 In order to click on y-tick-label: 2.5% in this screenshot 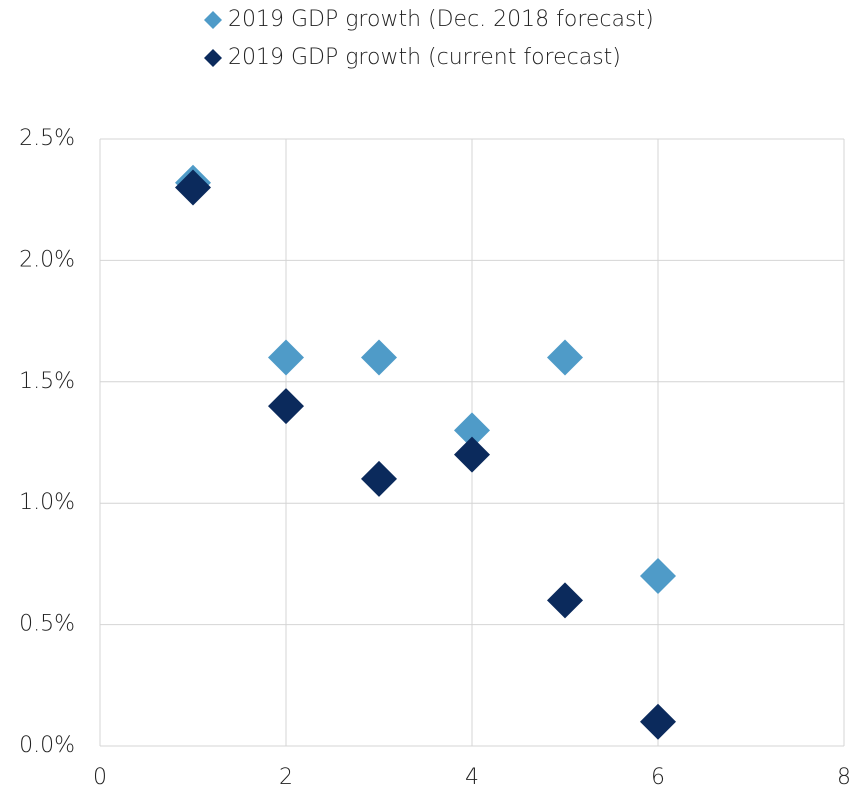, I will do `click(47, 138)`.